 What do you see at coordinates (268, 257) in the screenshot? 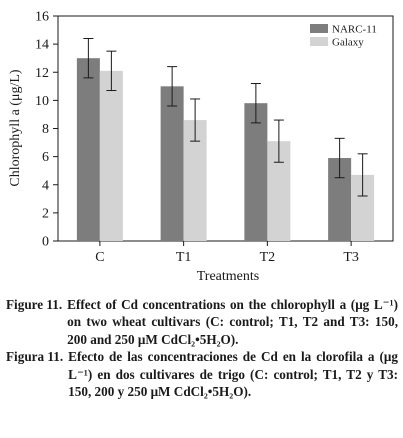
I see `x-tick-label: T2` at bounding box center [268, 257].